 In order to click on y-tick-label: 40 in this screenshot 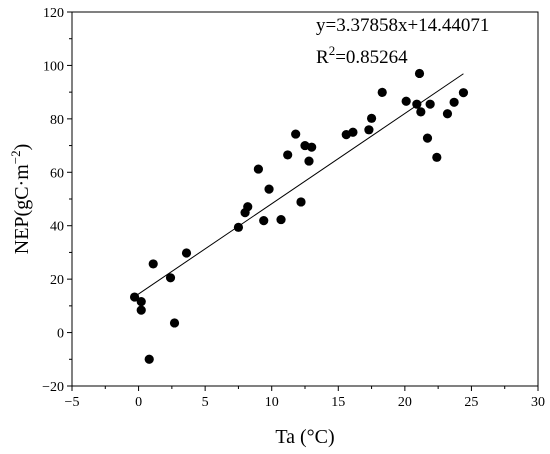, I will do `click(57, 227)`.